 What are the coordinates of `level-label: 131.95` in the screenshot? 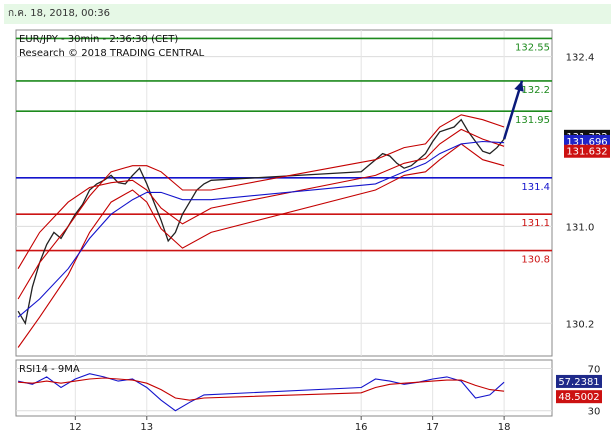 It's located at (532, 120).